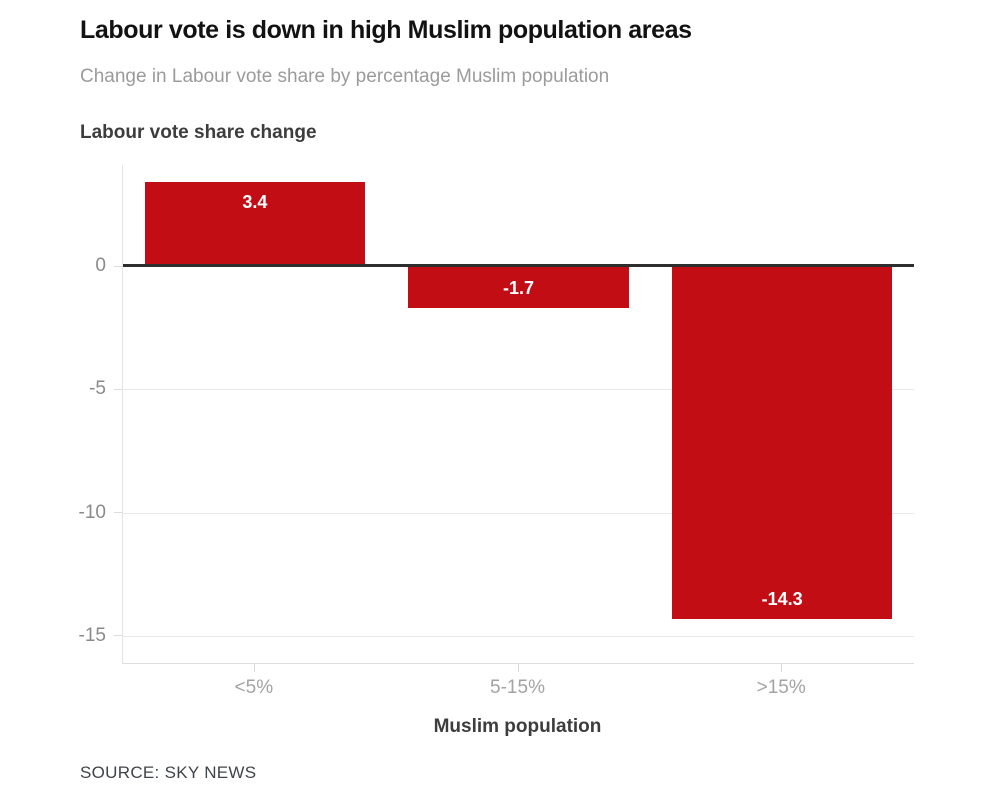 The image size is (994, 804). Describe the element at coordinates (198, 132) in the screenshot. I see `chart-axis-title: Labour vote share change` at that location.